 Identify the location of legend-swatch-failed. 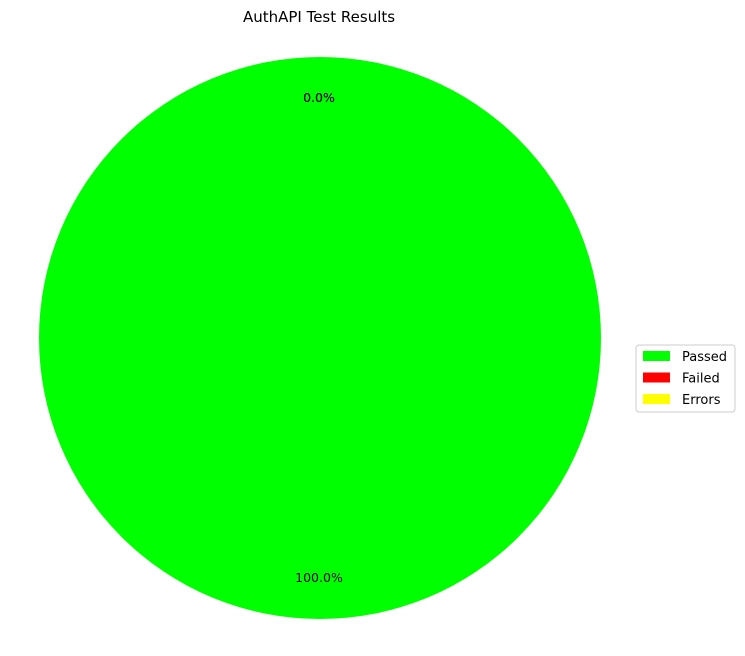
(656, 377).